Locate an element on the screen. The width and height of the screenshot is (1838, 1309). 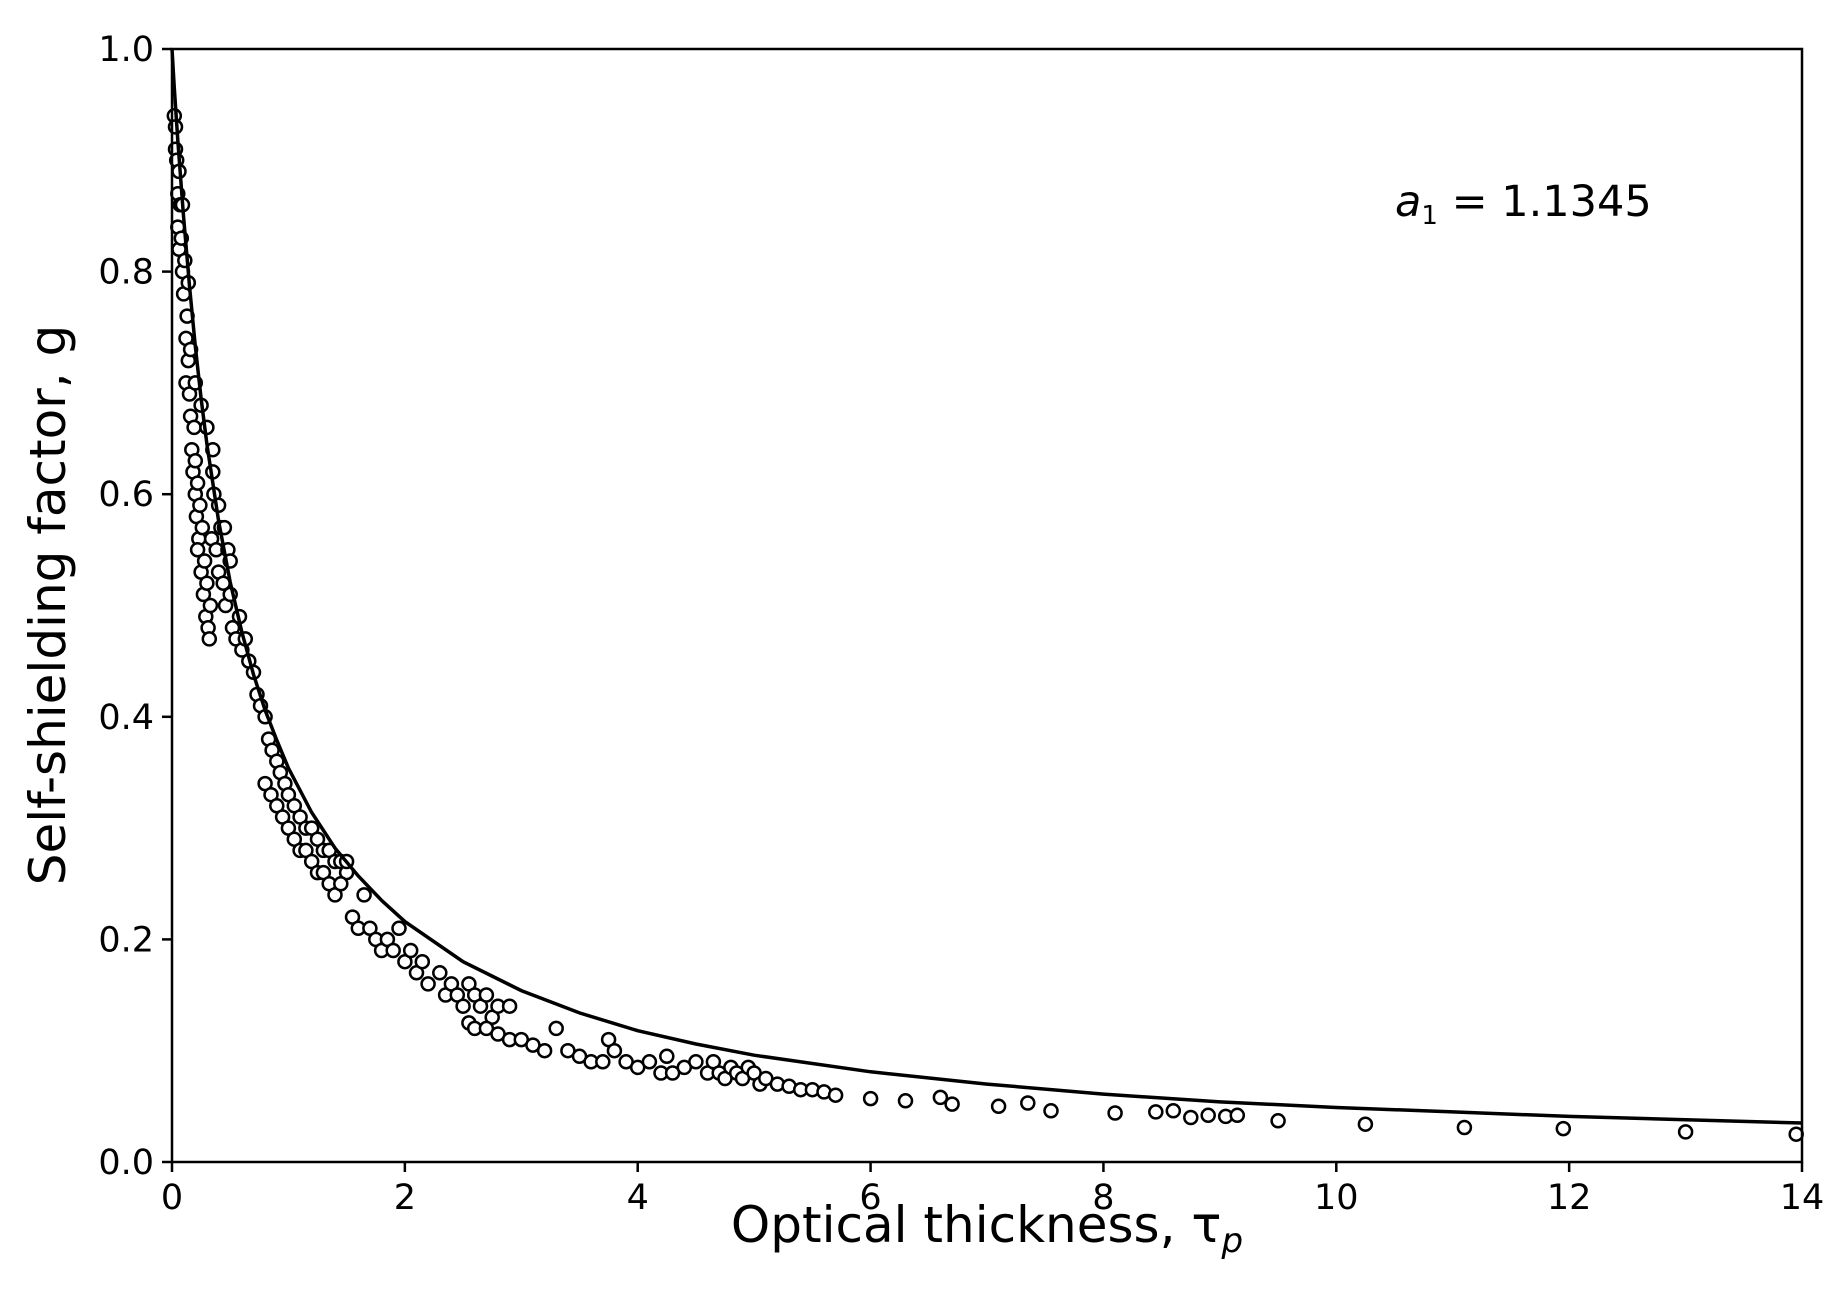
x-tick-label: 0 is located at coordinates (172, 1198).